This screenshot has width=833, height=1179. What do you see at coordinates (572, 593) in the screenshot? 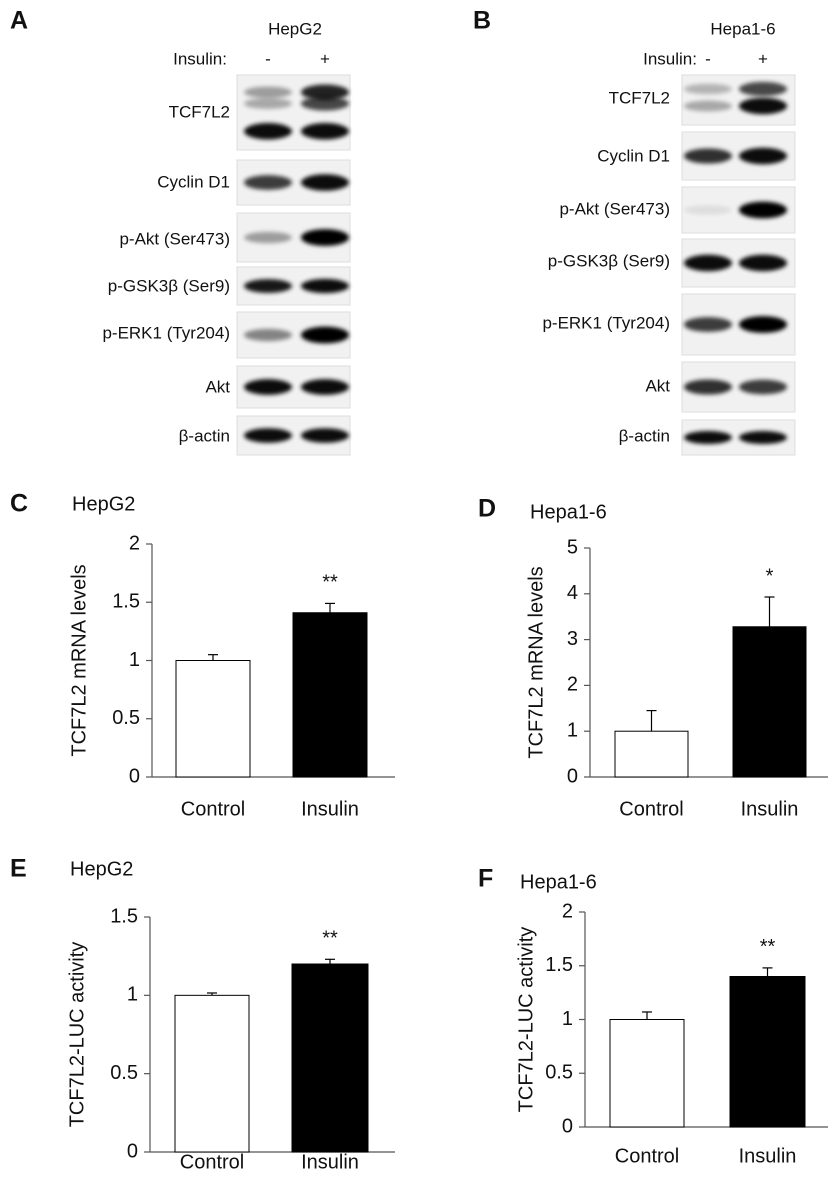
I see `y-tick-label: 4` at bounding box center [572, 593].